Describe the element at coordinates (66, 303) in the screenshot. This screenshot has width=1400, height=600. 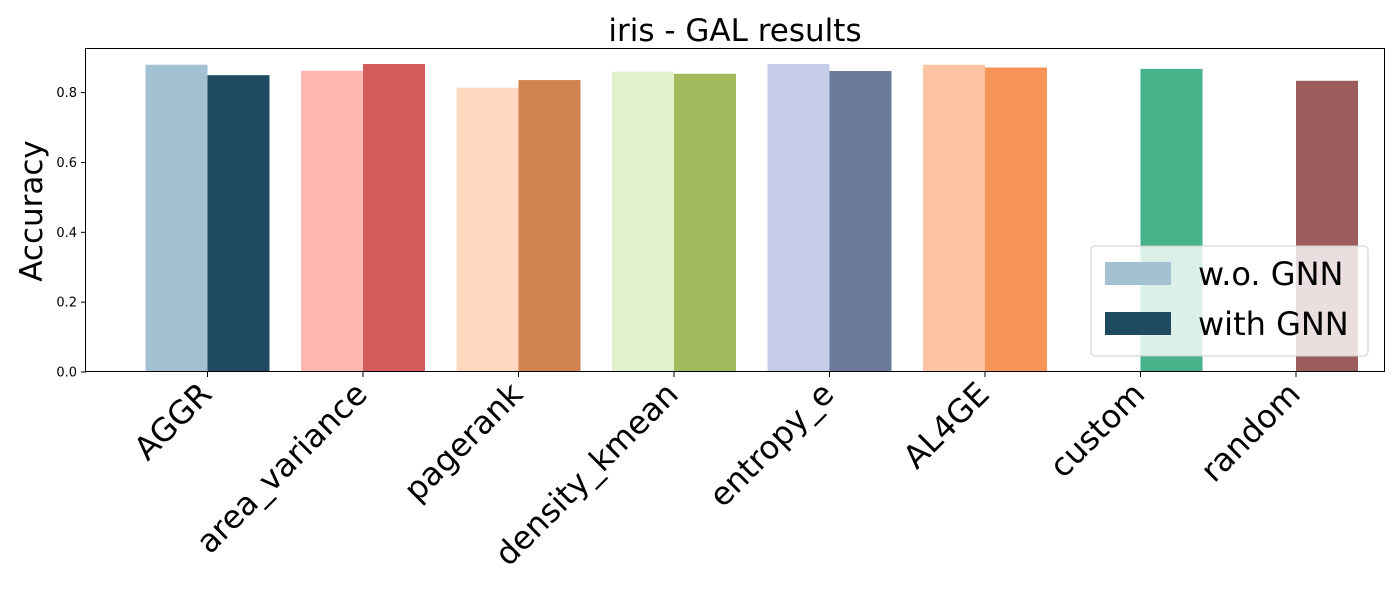
I see `y-tick-label: 0.2` at that location.